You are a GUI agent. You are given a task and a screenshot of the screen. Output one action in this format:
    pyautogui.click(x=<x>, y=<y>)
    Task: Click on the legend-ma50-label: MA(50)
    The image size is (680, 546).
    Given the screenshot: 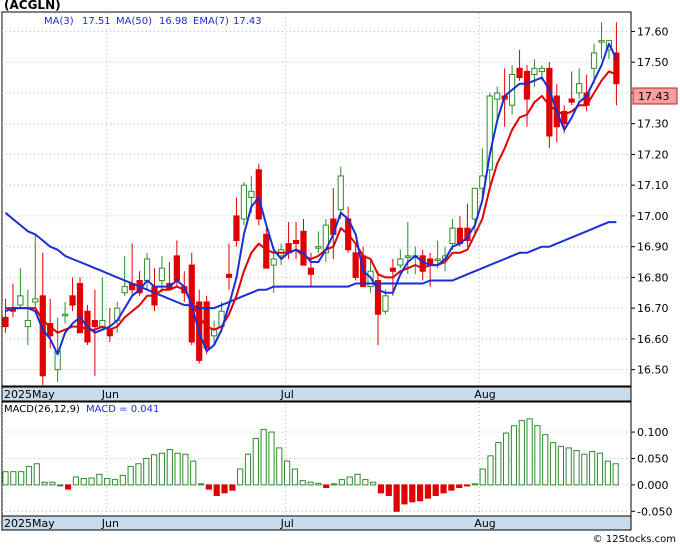 What is the action you would take?
    pyautogui.click(x=134, y=21)
    